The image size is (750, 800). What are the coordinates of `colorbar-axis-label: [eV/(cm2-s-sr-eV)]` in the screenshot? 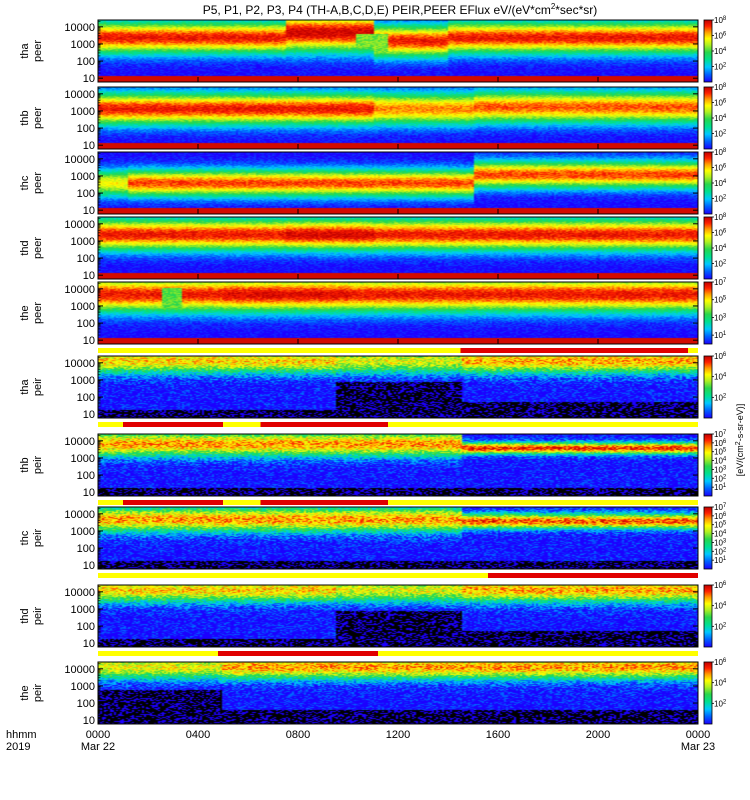 It's located at (740, 440).